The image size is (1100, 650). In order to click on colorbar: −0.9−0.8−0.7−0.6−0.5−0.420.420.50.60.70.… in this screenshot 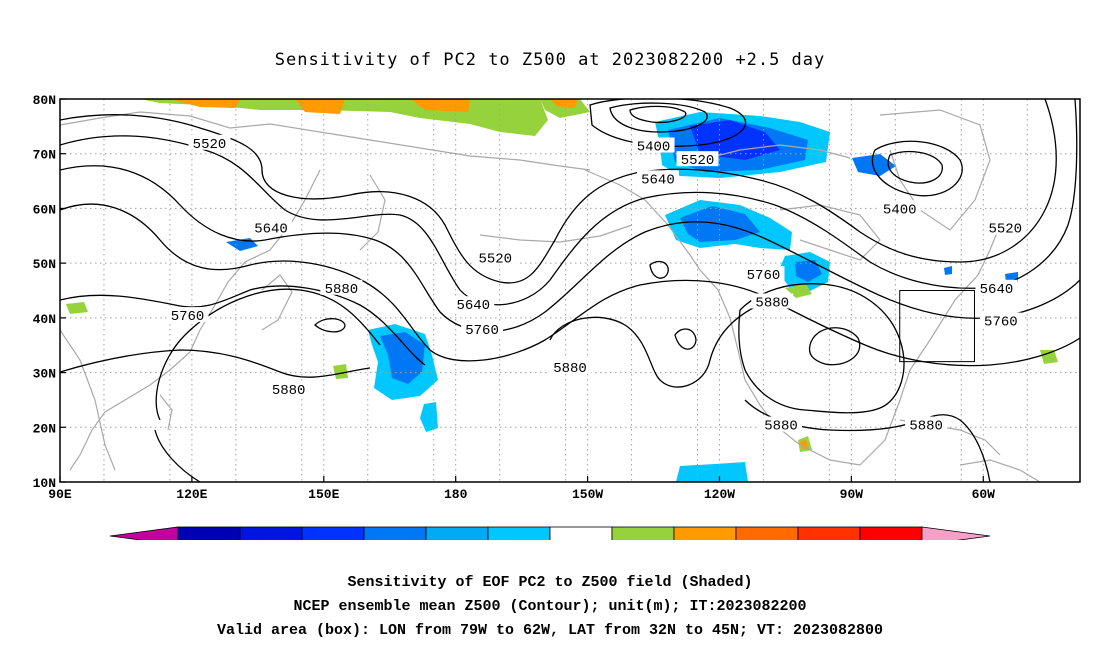, I will do `click(550, 533)`.